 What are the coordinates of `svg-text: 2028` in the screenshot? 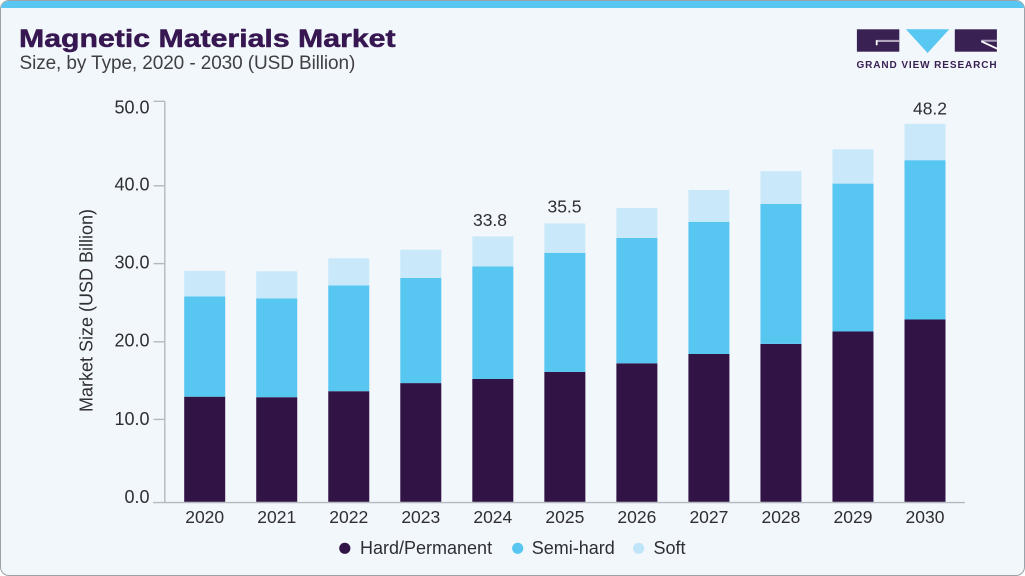 It's located at (780, 517).